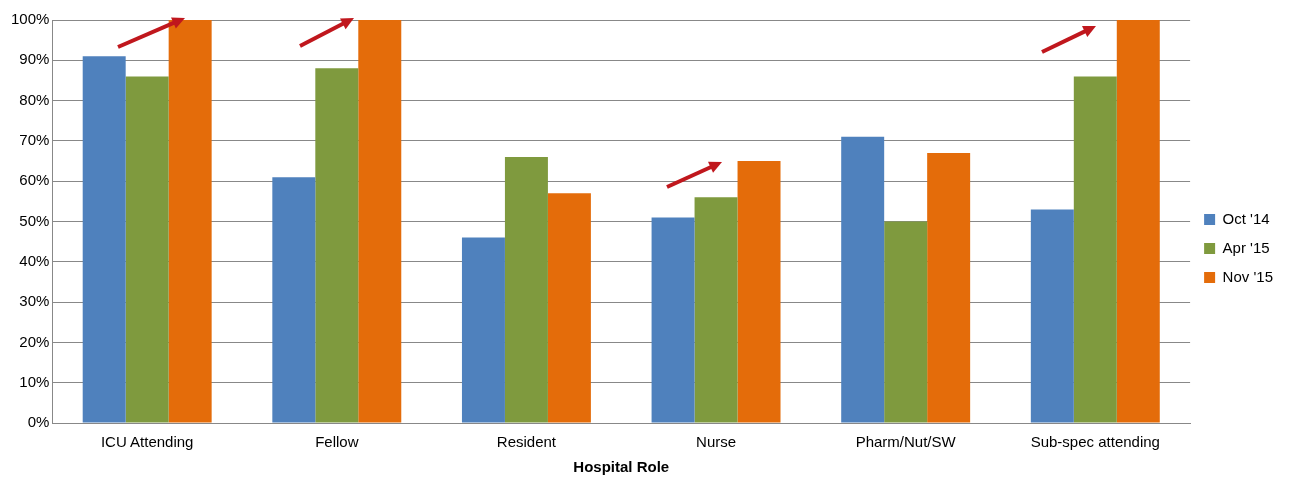 The height and width of the screenshot is (489, 1301). Describe the element at coordinates (34, 381) in the screenshot. I see `y-tick-label: 10%` at that location.